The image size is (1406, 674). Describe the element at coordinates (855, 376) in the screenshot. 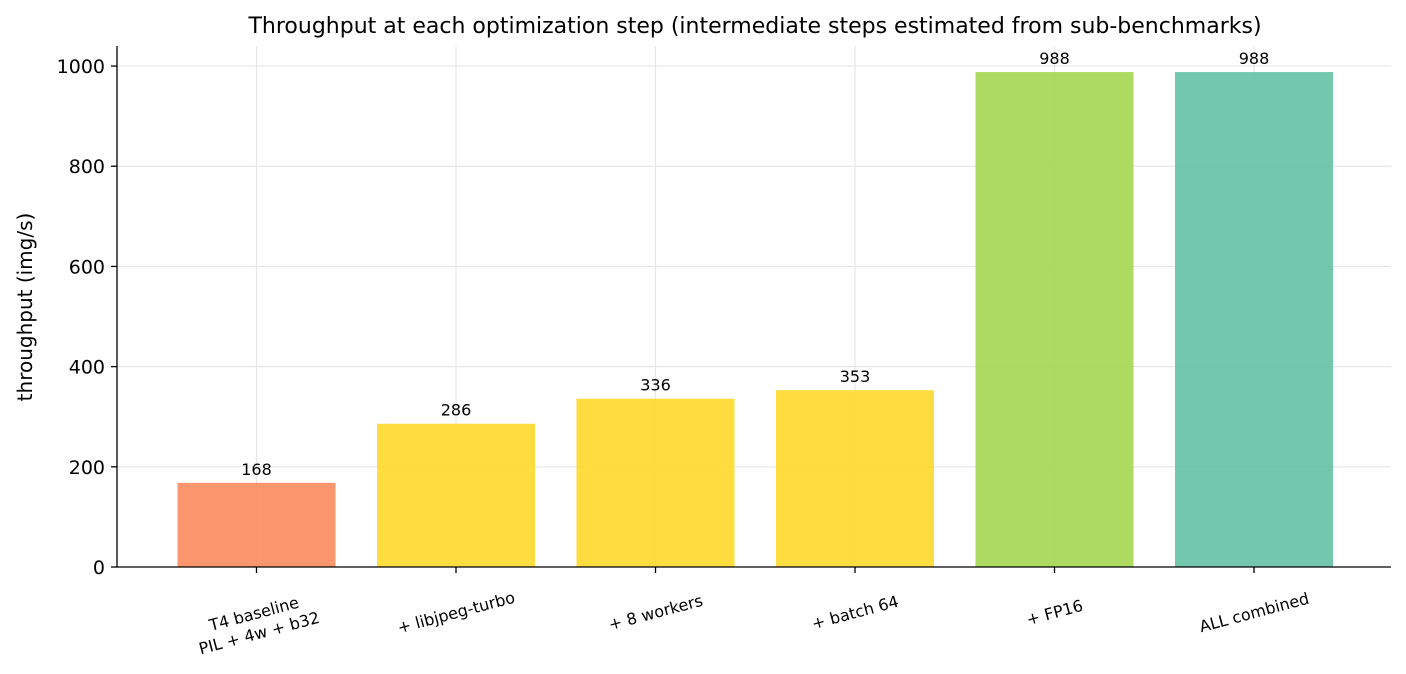

I see `data-label: 353` at that location.